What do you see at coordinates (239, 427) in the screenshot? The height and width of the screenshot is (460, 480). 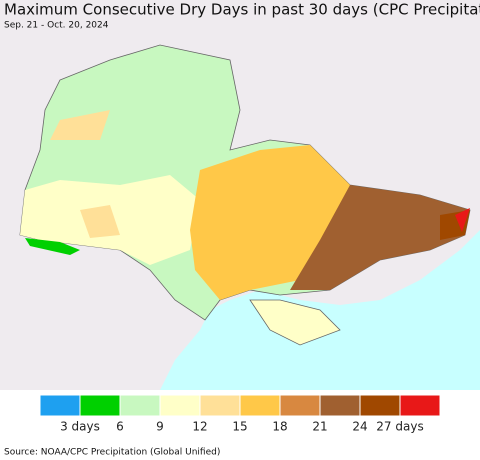 I see `legend-label: 15` at bounding box center [239, 427].